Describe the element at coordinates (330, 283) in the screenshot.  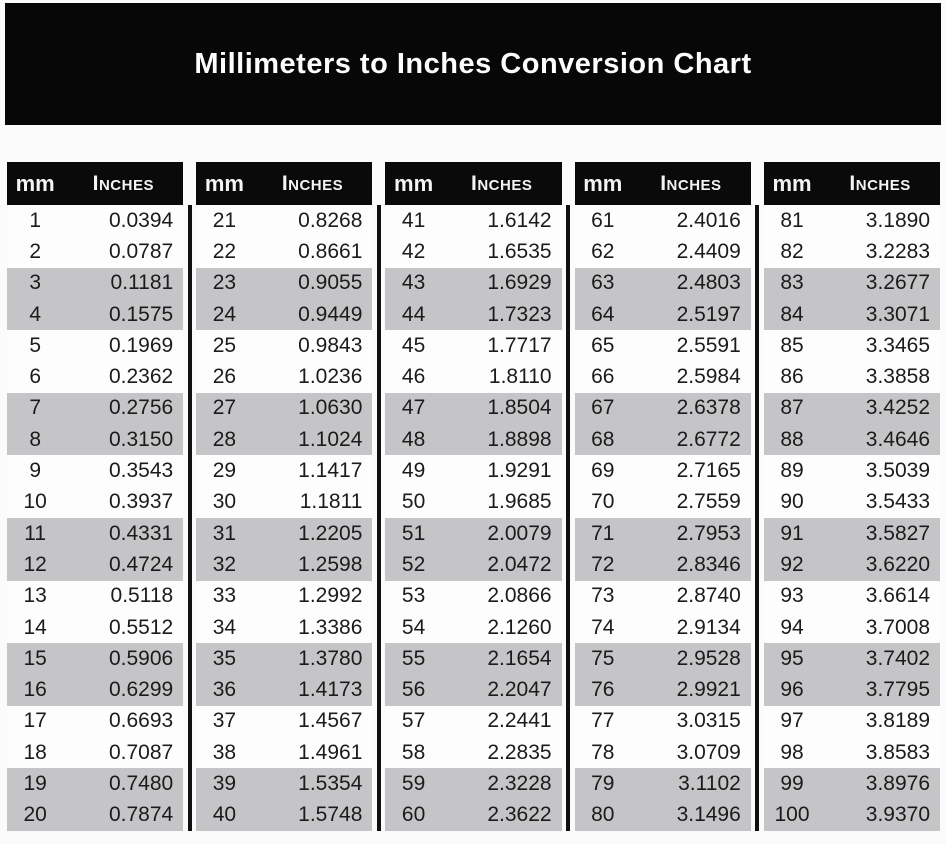
I see `inches-value: 0.9055` at that location.